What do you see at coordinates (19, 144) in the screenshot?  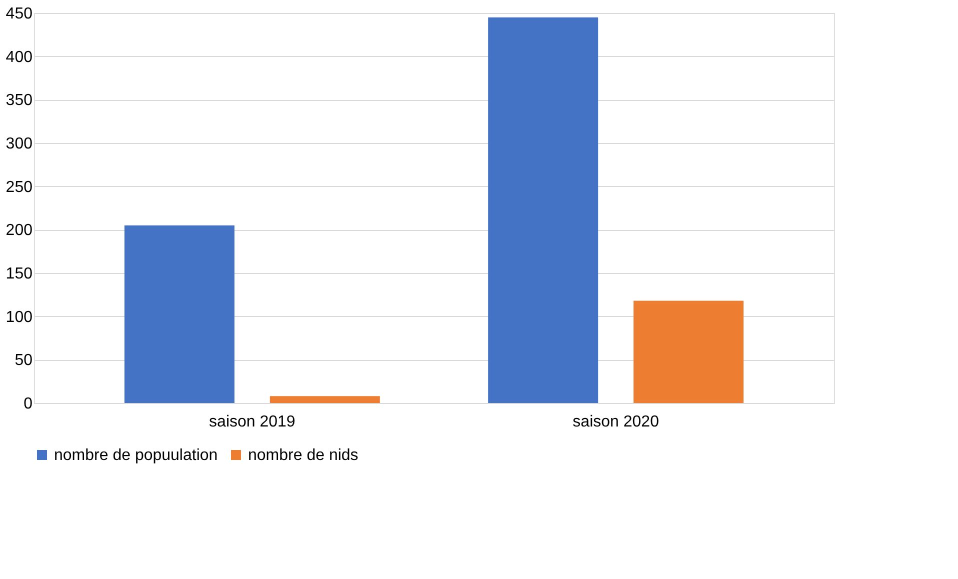 I see `y-tick-label: 300` at bounding box center [19, 144].